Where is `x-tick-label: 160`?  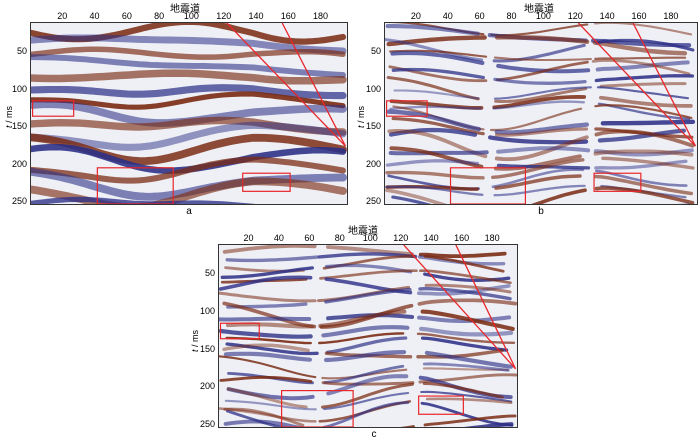 x-tick-label: 160 is located at coordinates (639, 16).